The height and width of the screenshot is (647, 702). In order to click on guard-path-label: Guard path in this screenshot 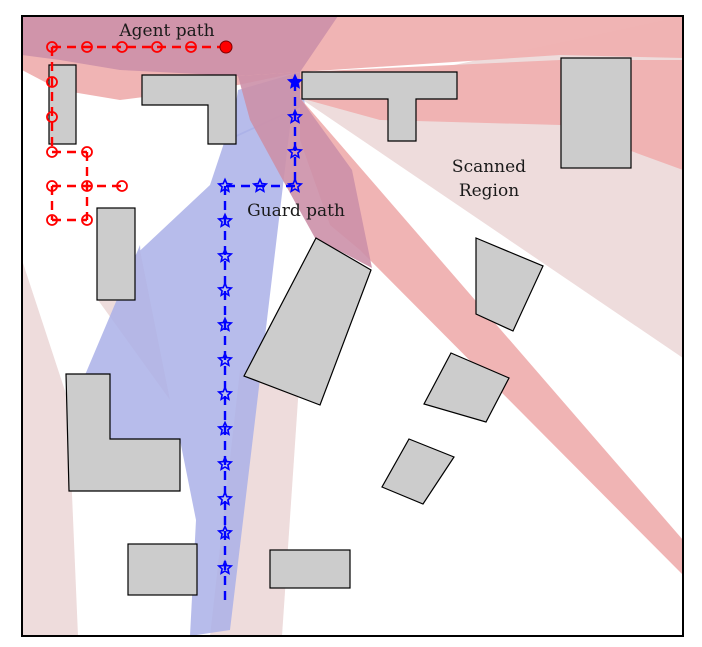, I will do `click(296, 211)`.